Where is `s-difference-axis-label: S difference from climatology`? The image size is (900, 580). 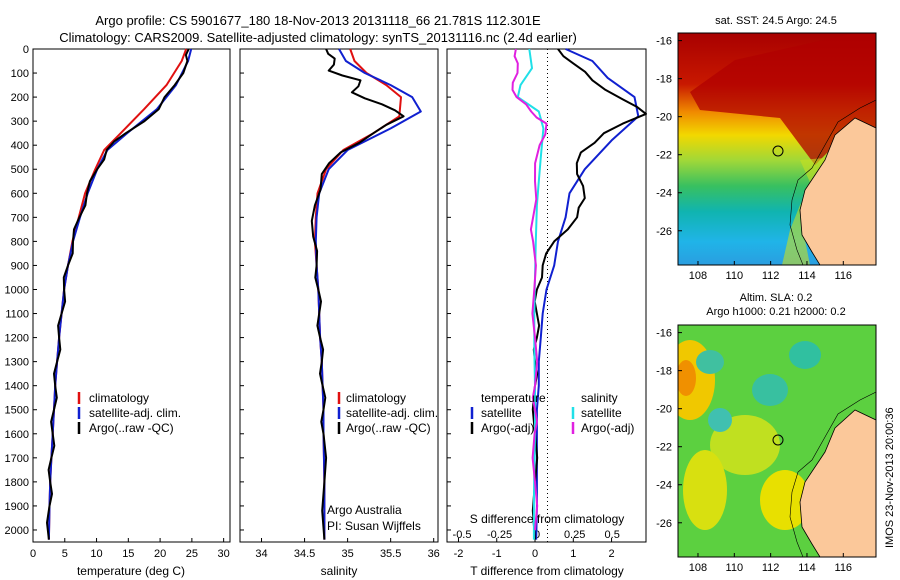
s-difference-axis-label: S difference from climatology is located at coordinates (547, 519).